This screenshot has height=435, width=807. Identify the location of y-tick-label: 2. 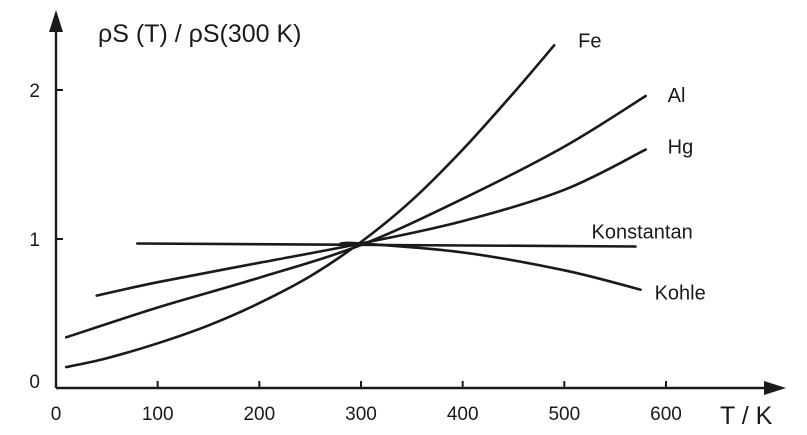
(34, 91).